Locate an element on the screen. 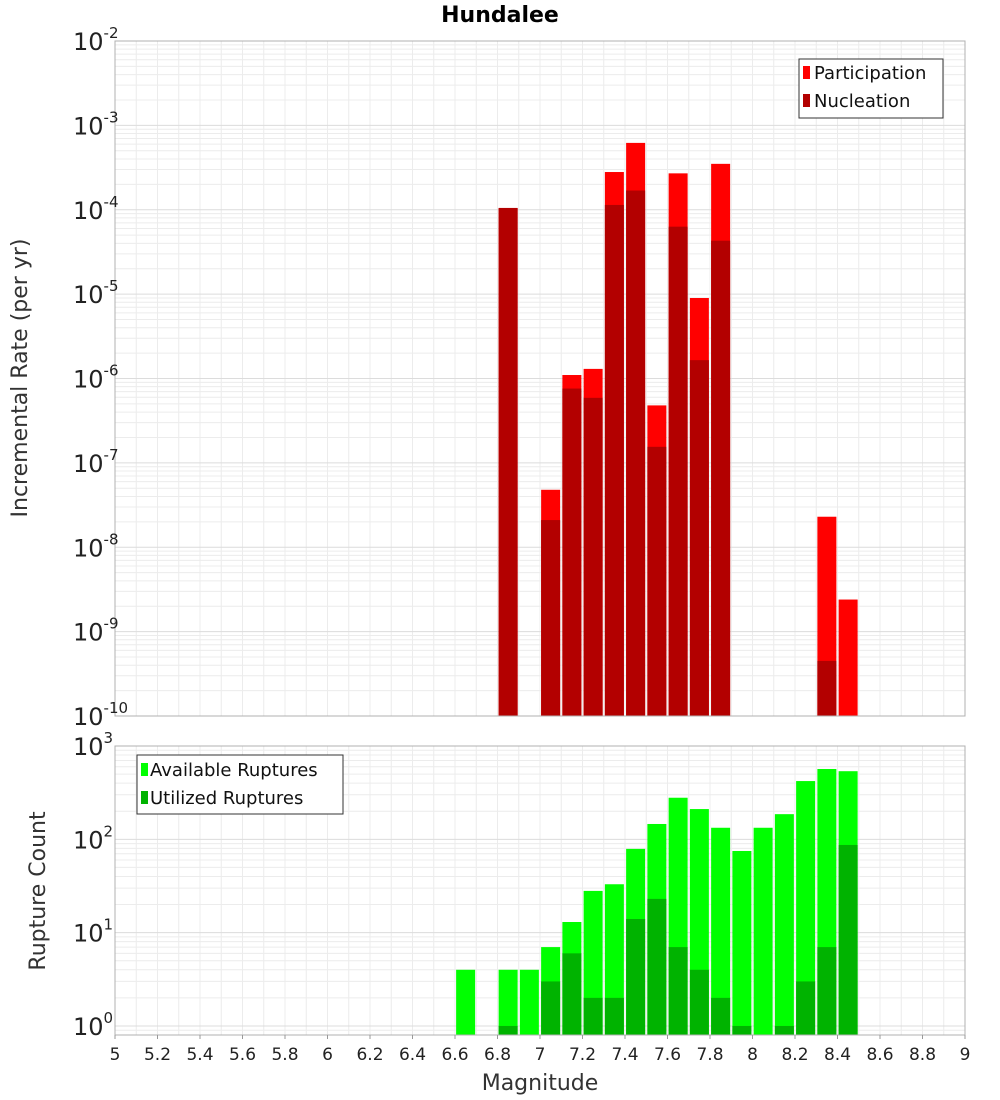 This screenshot has width=1000, height=1100. y-tick-label: 10⁻⁷ is located at coordinates (96, 462).